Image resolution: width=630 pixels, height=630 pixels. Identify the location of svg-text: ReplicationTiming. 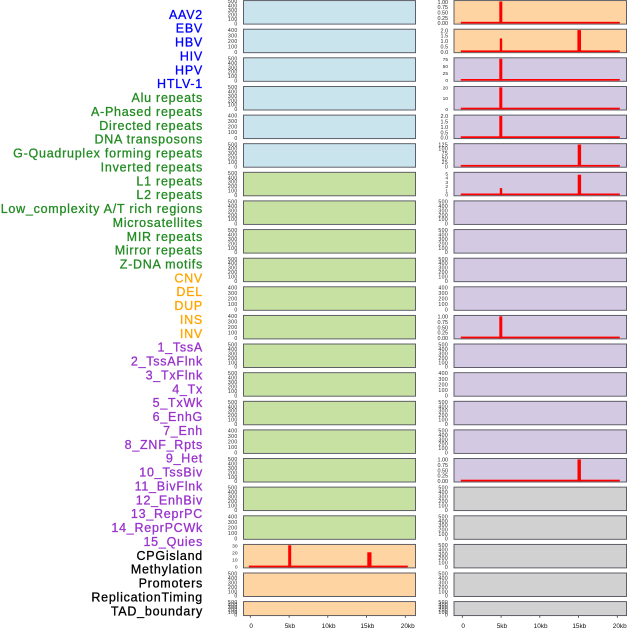
(147, 597).